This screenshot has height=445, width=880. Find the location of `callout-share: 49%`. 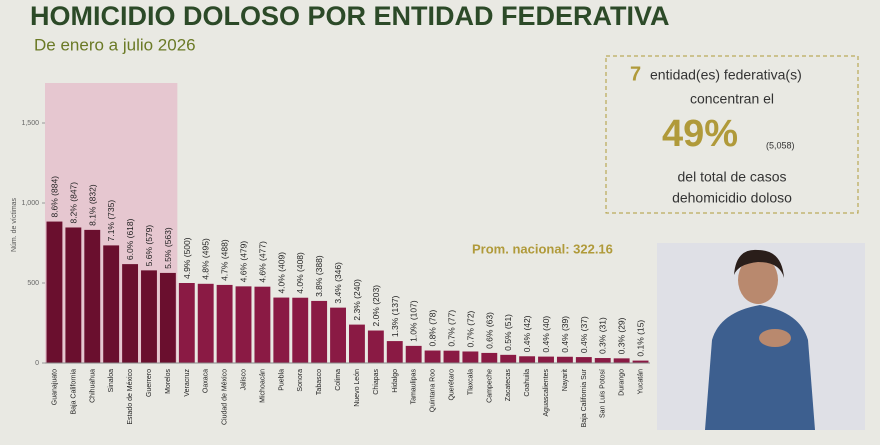

callout-share: 49% is located at coordinates (700, 134).